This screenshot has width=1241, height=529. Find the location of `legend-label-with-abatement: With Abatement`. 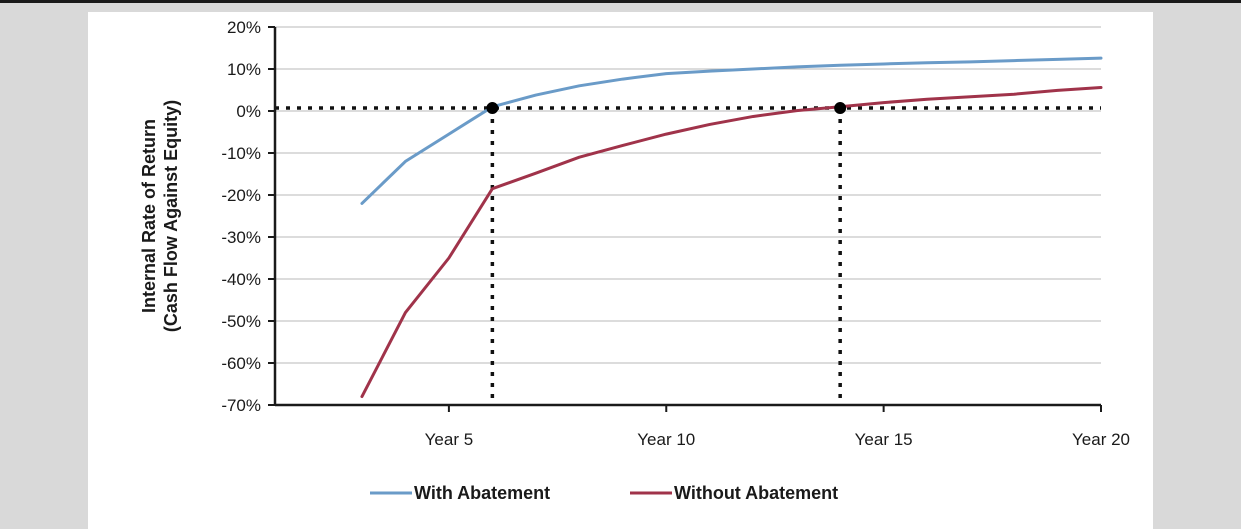

legend-label-with-abatement: With Abatement is located at coordinates (482, 493).